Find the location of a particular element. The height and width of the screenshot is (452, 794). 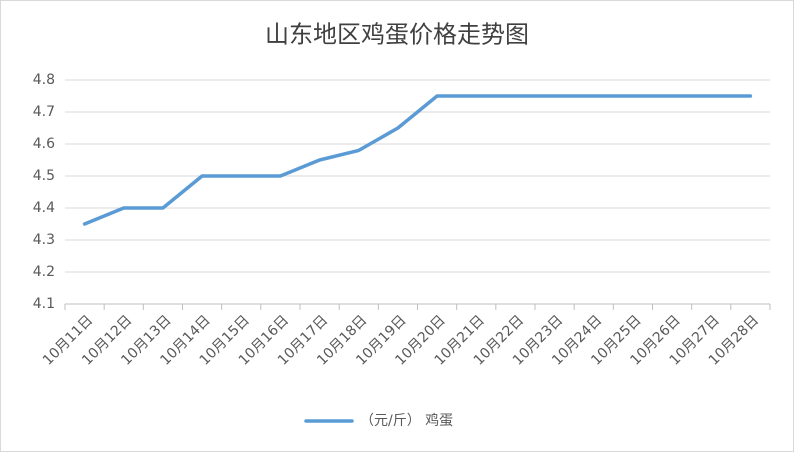

y-tick-label: 4.4 is located at coordinates (44, 208).